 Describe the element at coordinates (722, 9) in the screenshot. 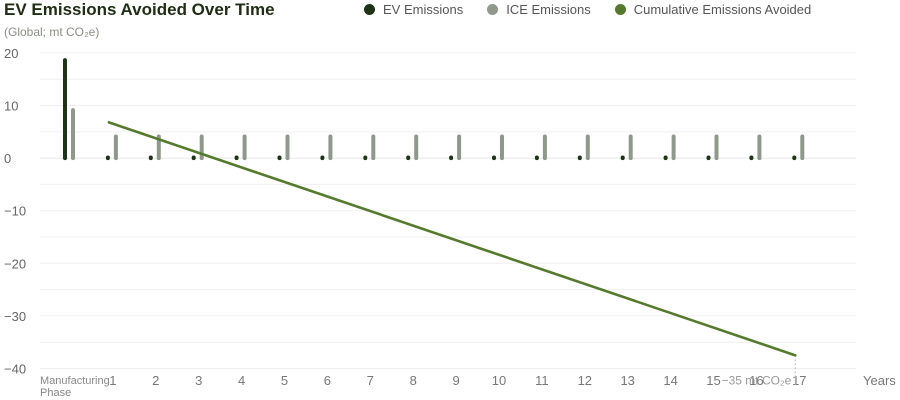

I see `legend-label-cumulative-avoided: Cumulative Emissions Avoided` at that location.